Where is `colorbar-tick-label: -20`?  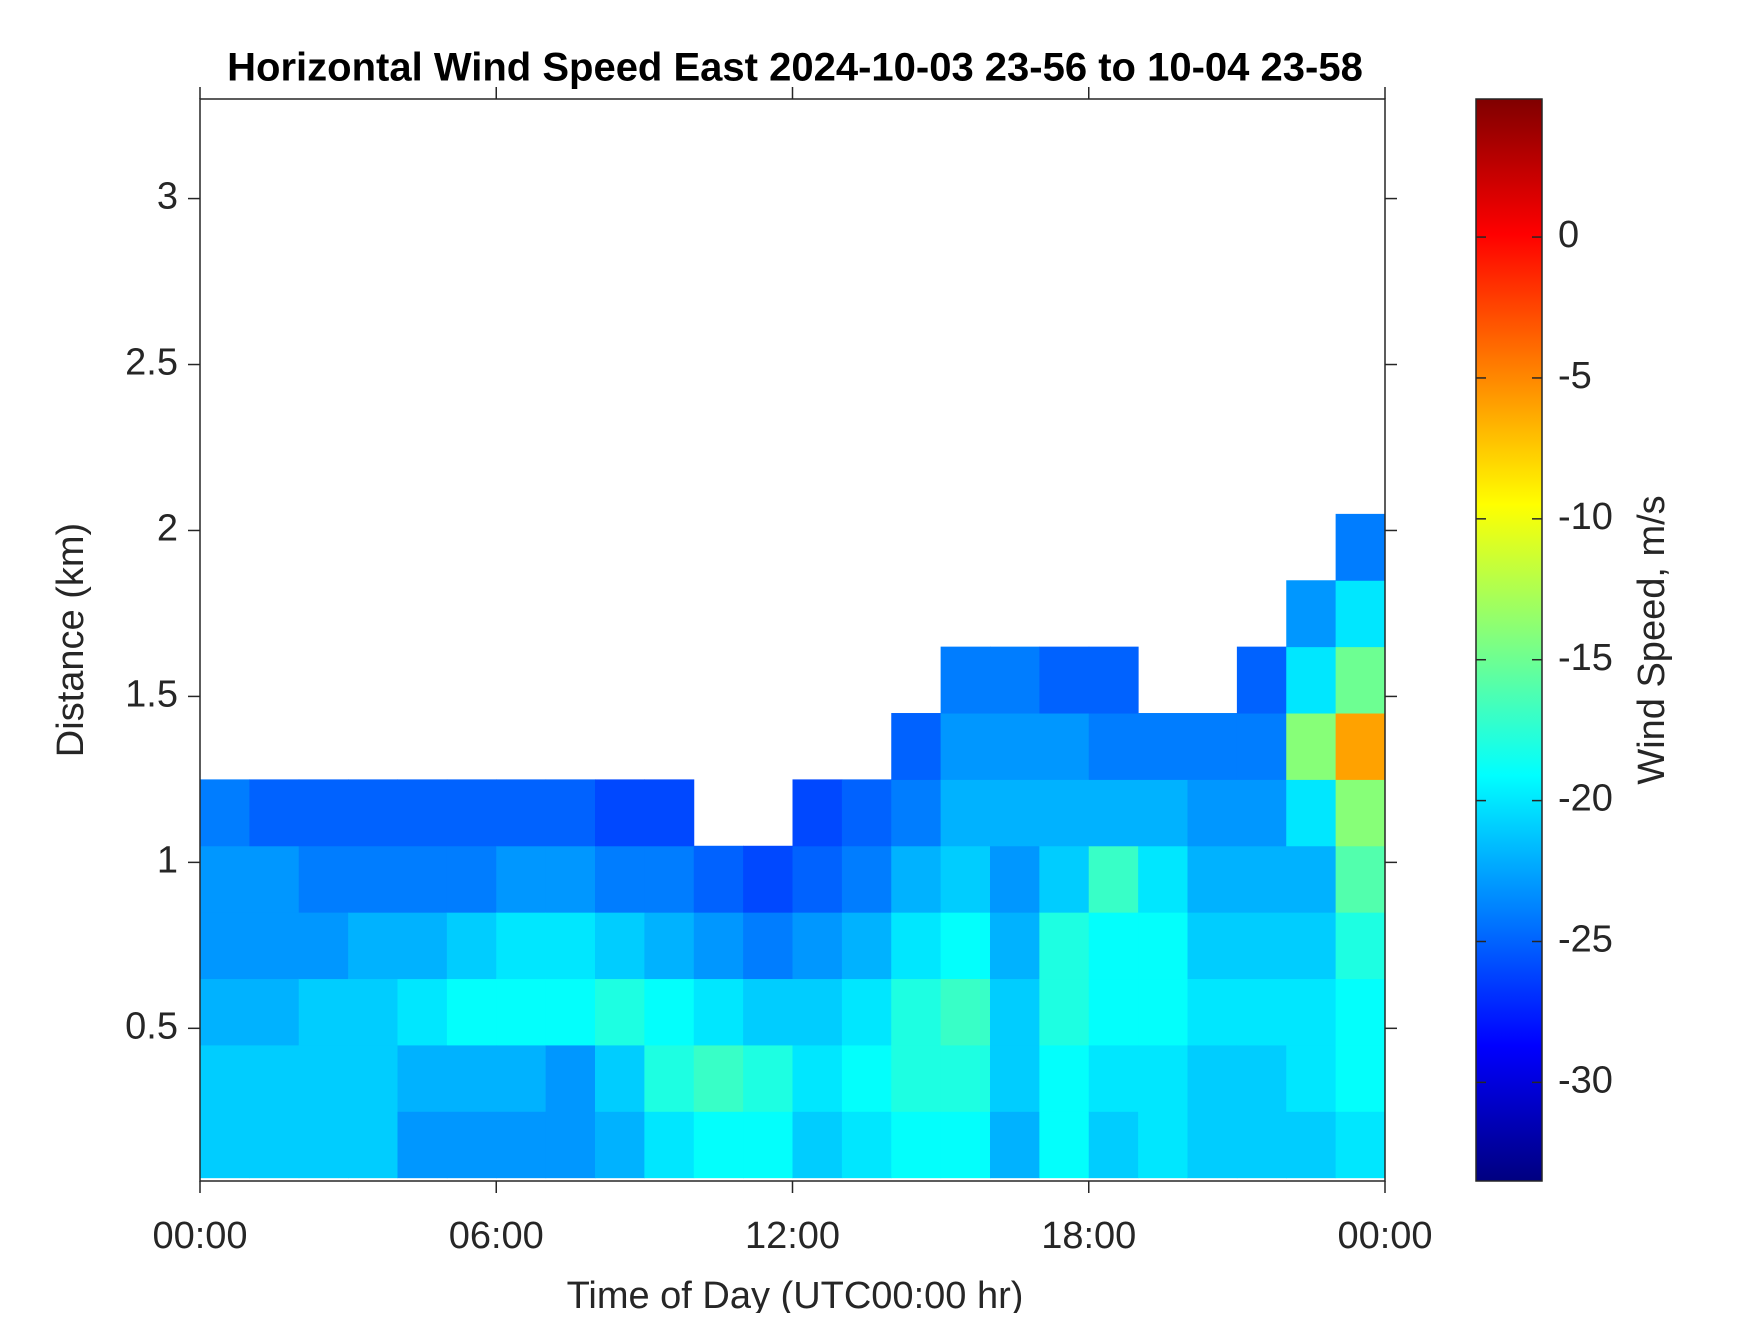 colorbar-tick-label: -20 is located at coordinates (1585, 799).